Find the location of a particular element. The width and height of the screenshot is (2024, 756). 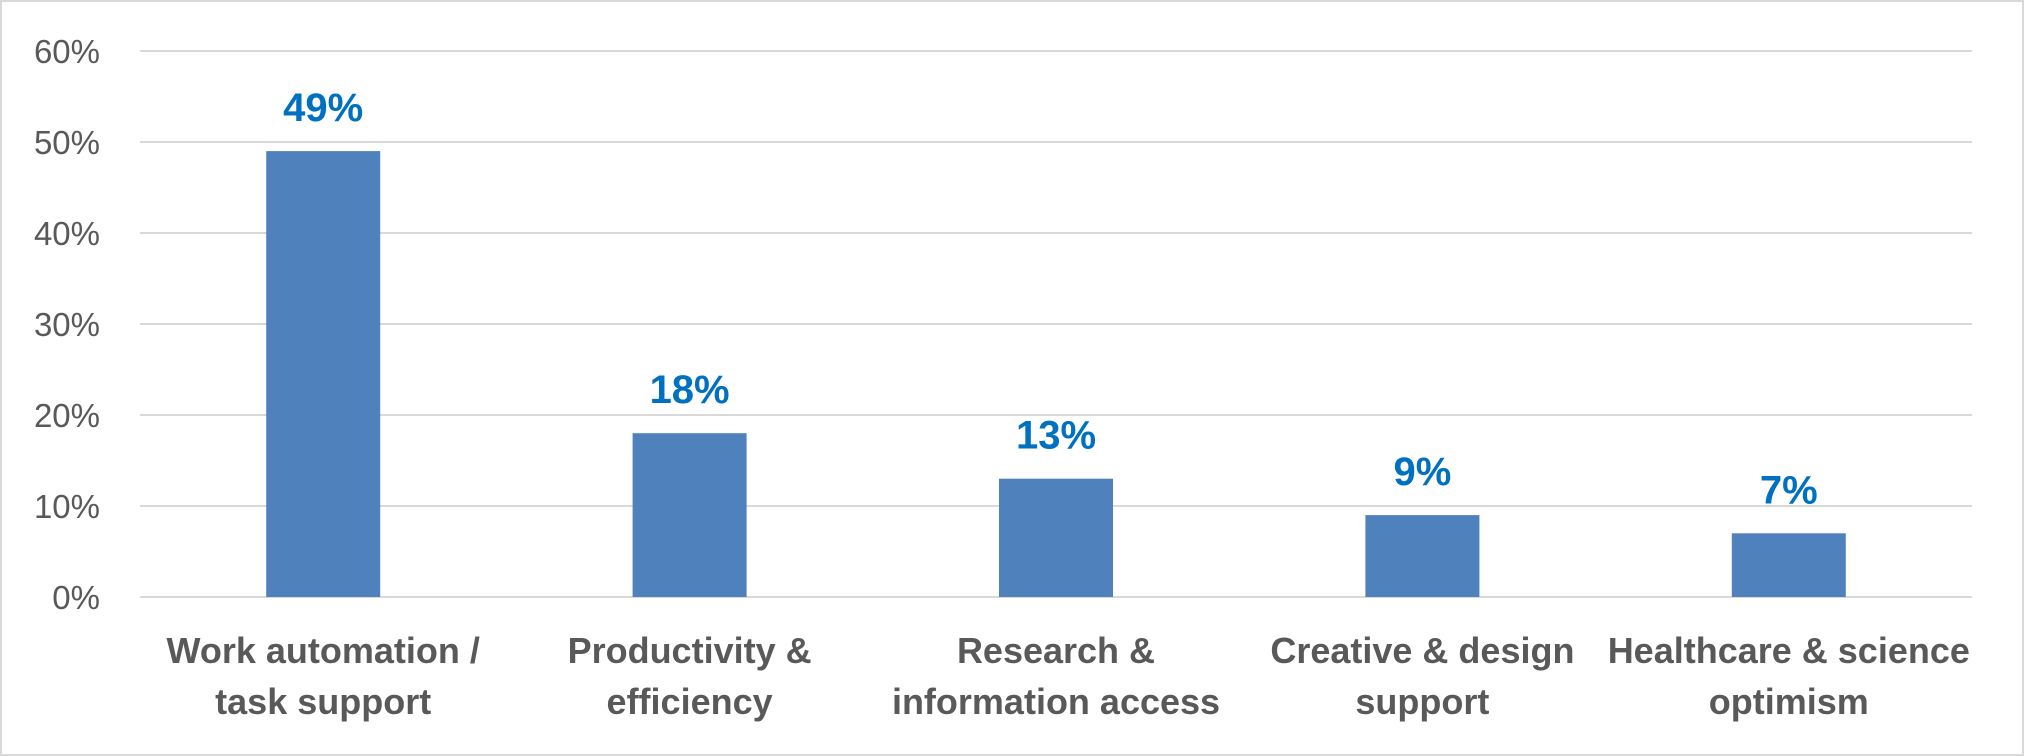

x-tick-label: optimism is located at coordinates (1789, 701).